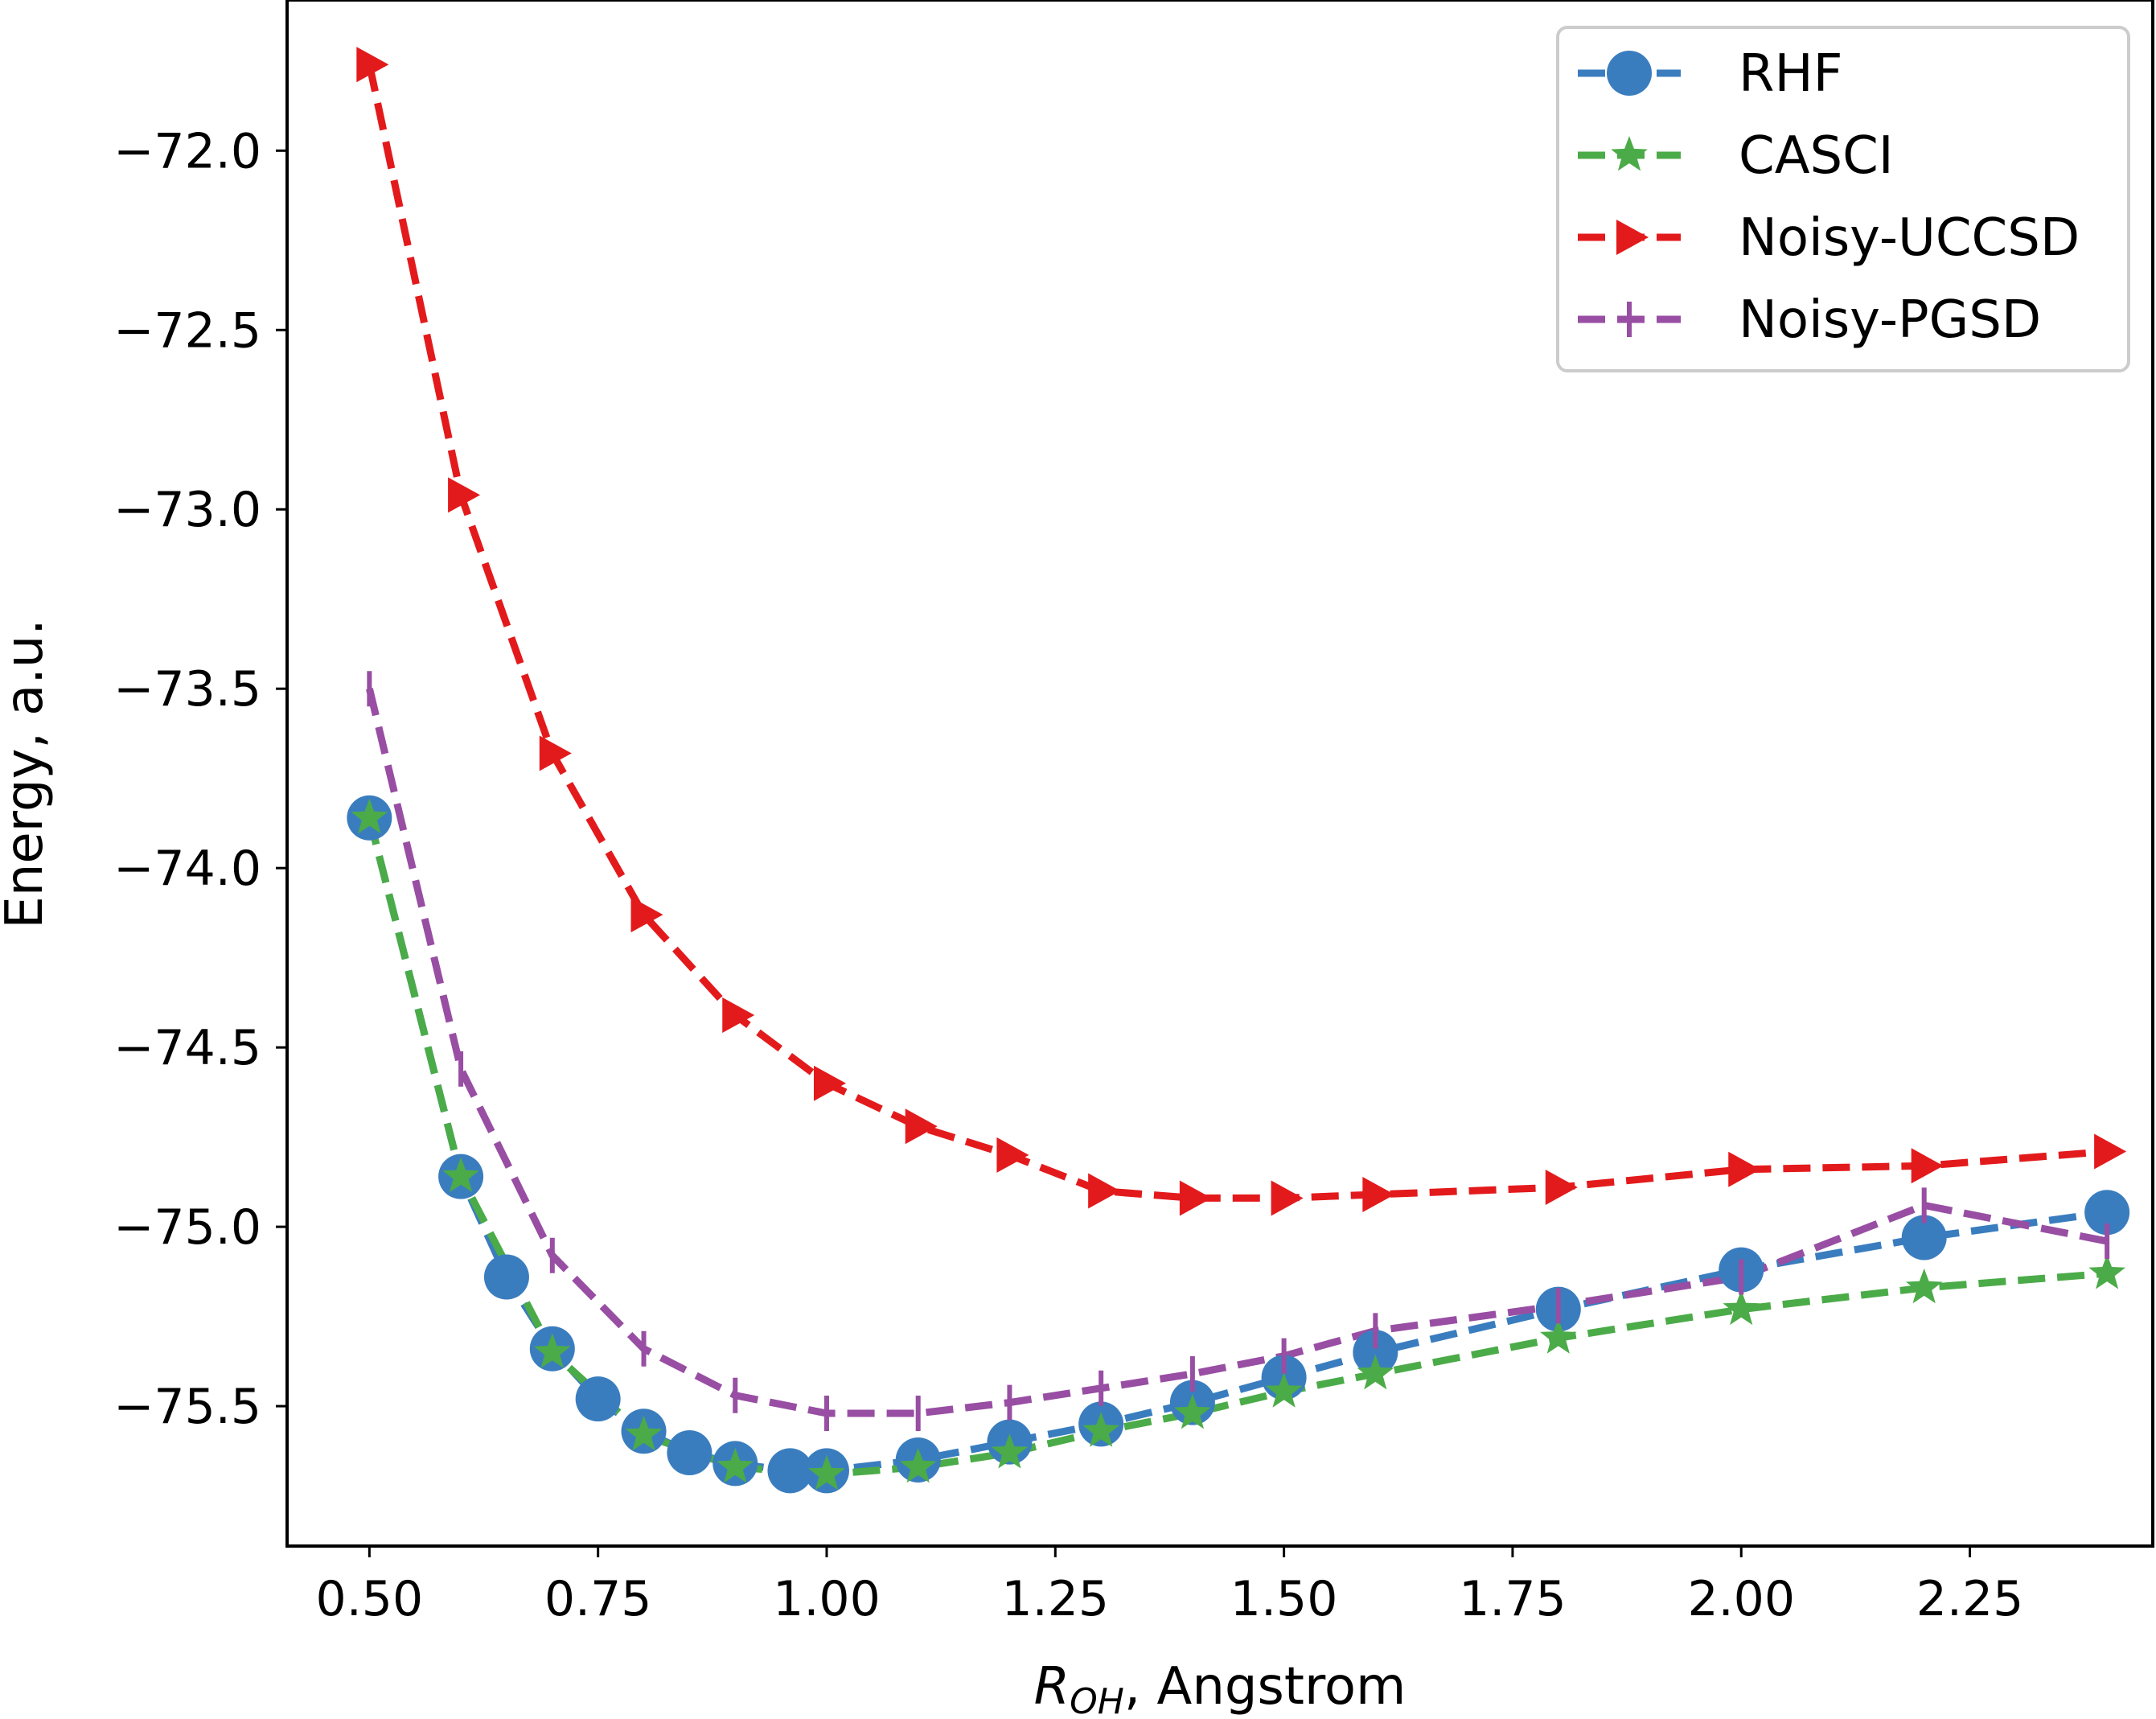 This screenshot has height=1719, width=2156. Describe the element at coordinates (187, 689) in the screenshot. I see `y-tick-label: −73.5` at that location.